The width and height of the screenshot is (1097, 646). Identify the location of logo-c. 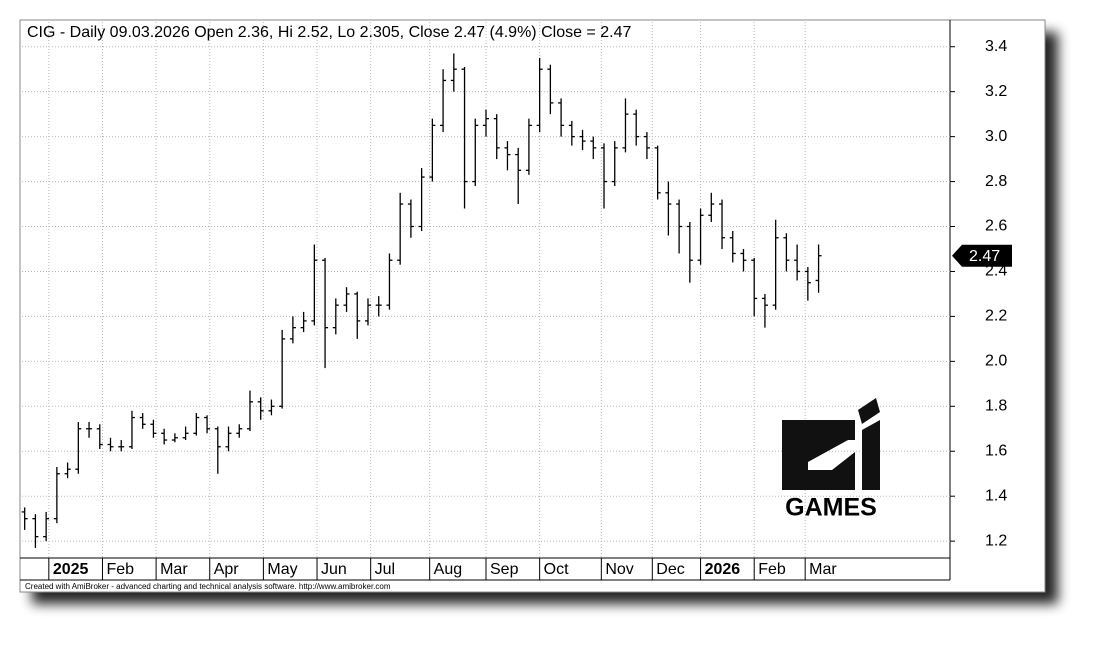
(818, 455).